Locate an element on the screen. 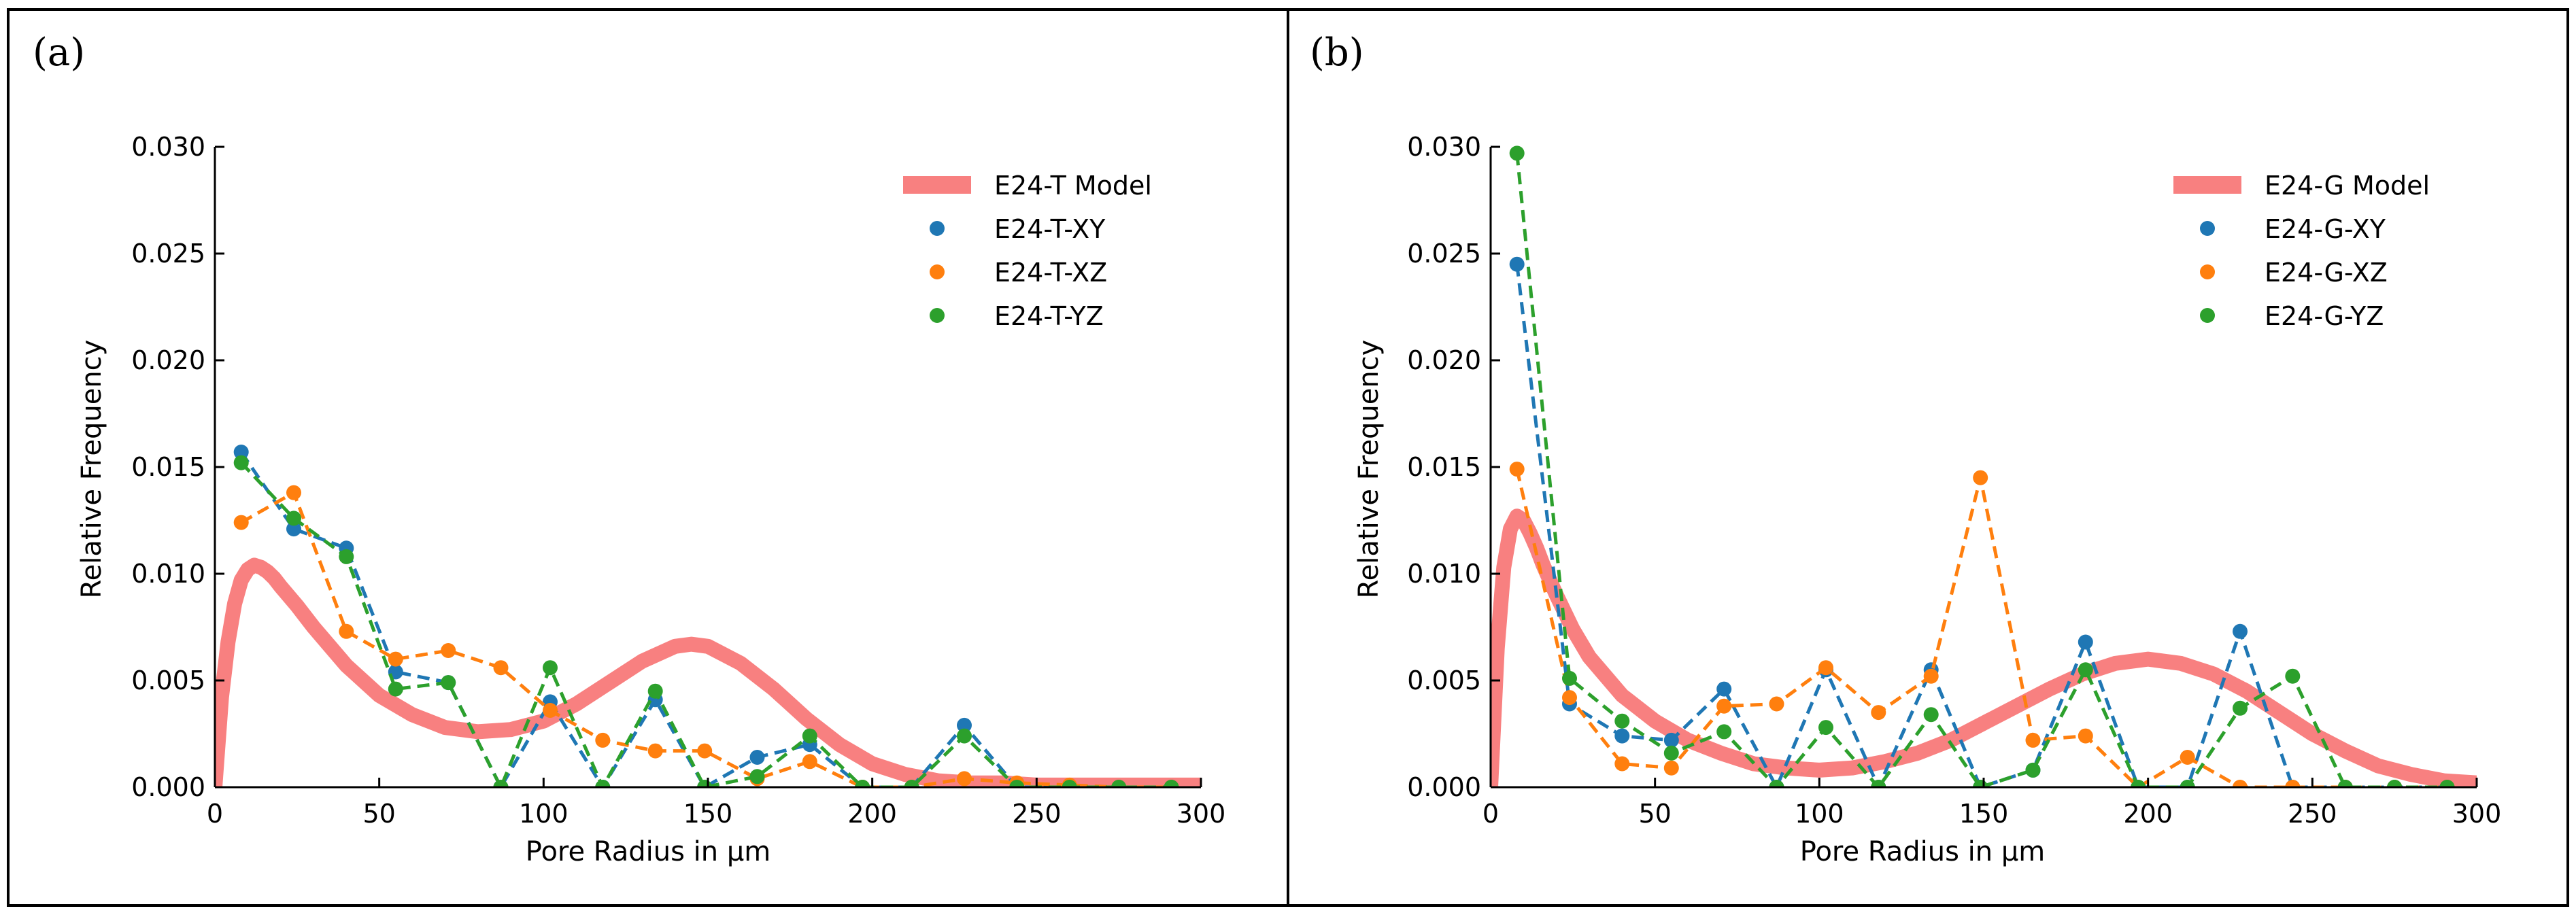 This screenshot has width=2576, height=915. panel-b-y-tick-label: 0.005 is located at coordinates (1444, 680).